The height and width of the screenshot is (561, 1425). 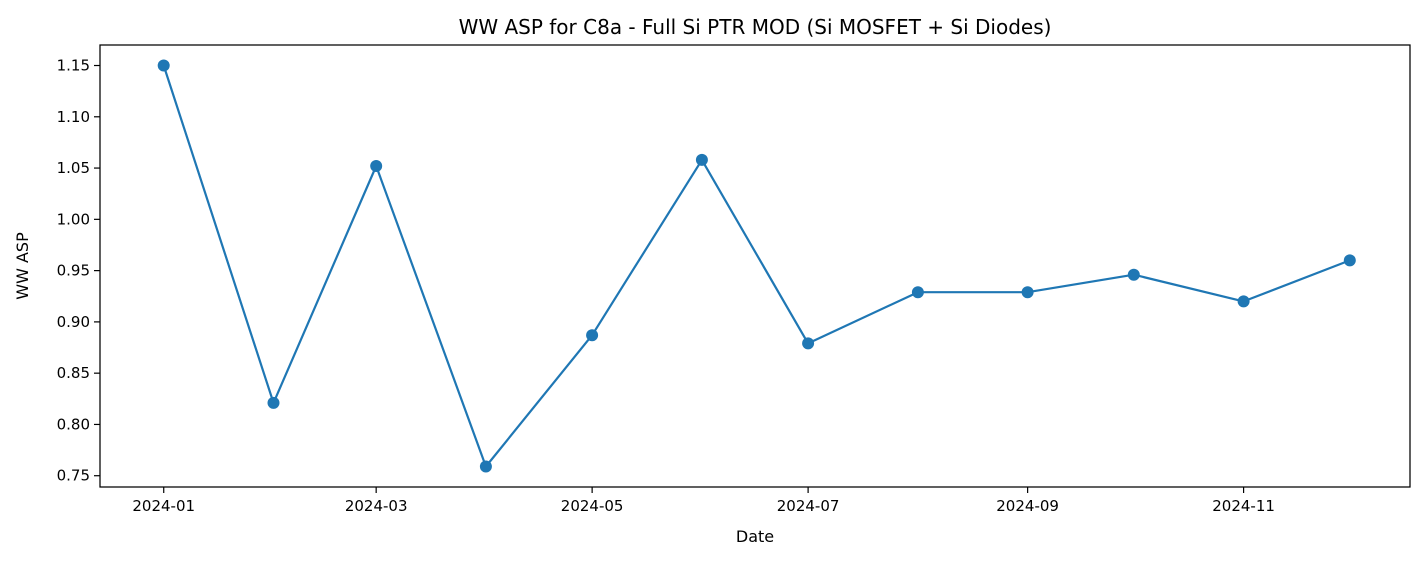 I want to click on x-tick-label: 2024-05, so click(x=592, y=506).